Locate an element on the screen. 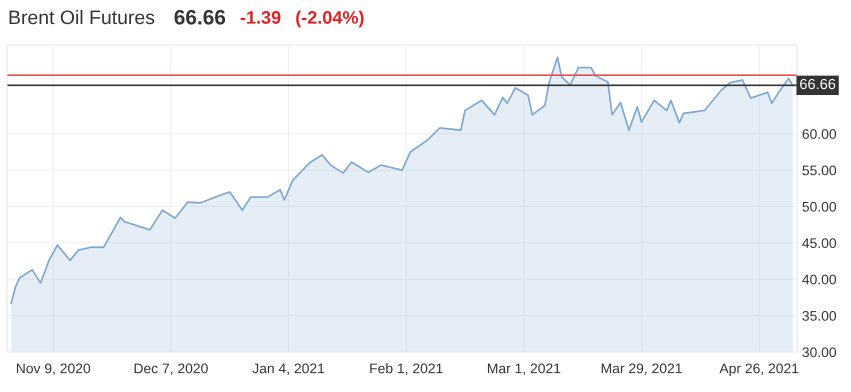 The width and height of the screenshot is (851, 392). chart-title: Brent Oil Futures is located at coordinates (82, 17).